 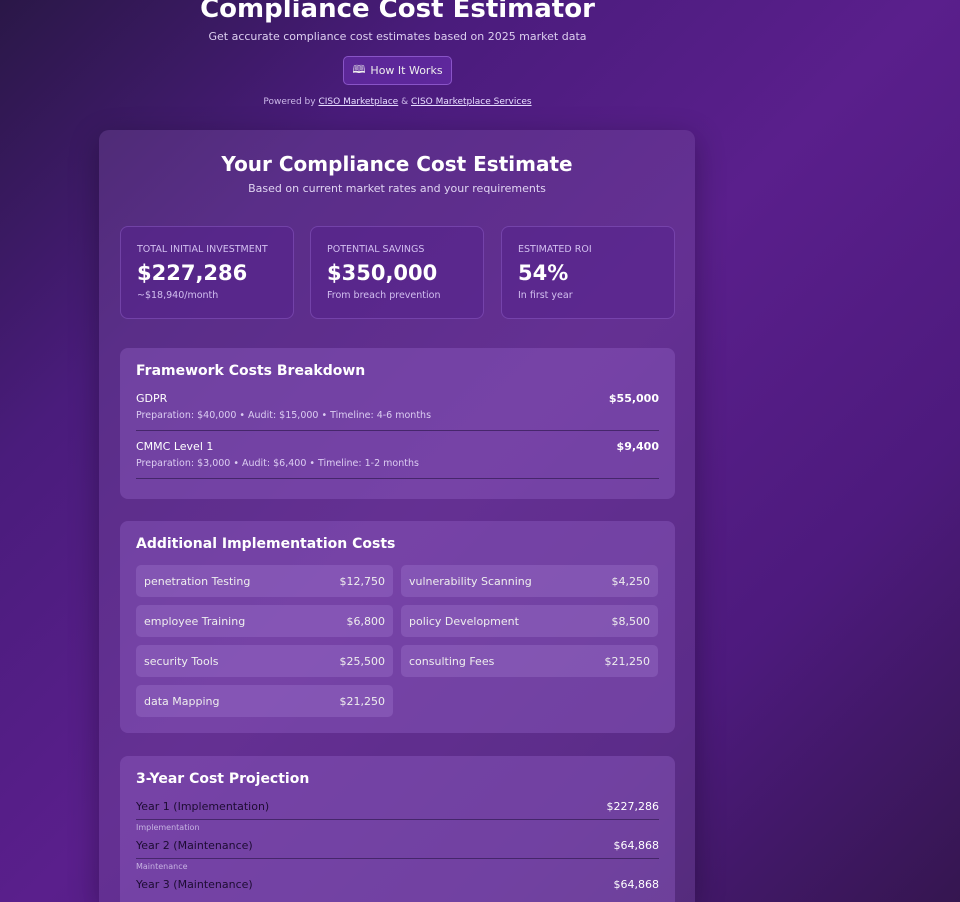 I want to click on framework-cost: $9,400, so click(x=637, y=446).